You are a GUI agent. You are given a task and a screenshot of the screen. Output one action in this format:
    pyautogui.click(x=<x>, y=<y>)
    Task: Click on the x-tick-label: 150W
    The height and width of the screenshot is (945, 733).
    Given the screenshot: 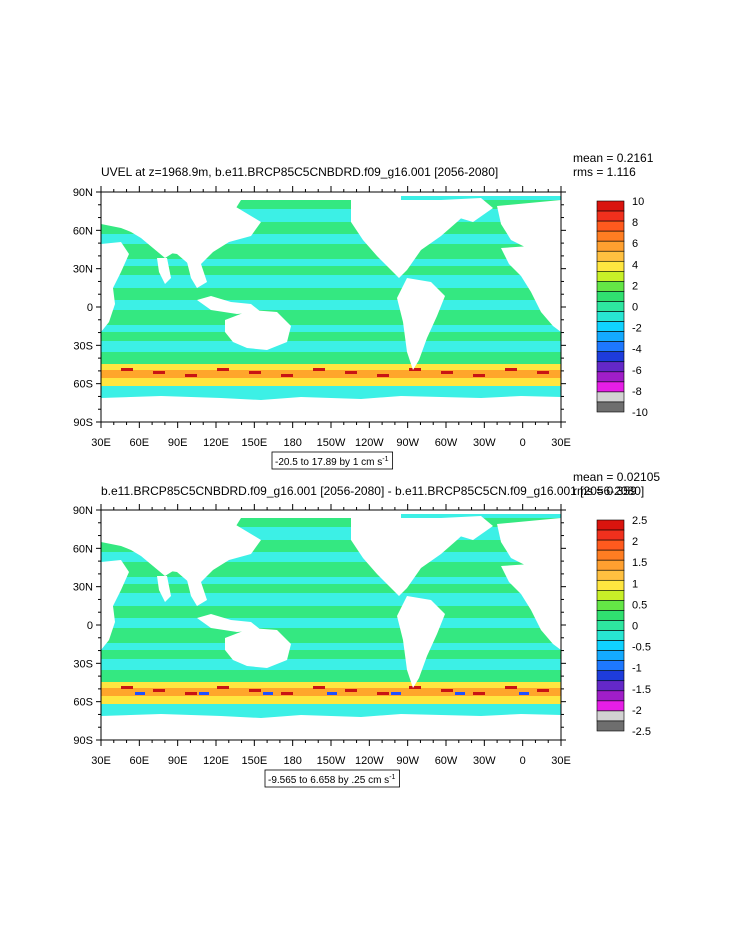 What is the action you would take?
    pyautogui.click(x=331, y=761)
    